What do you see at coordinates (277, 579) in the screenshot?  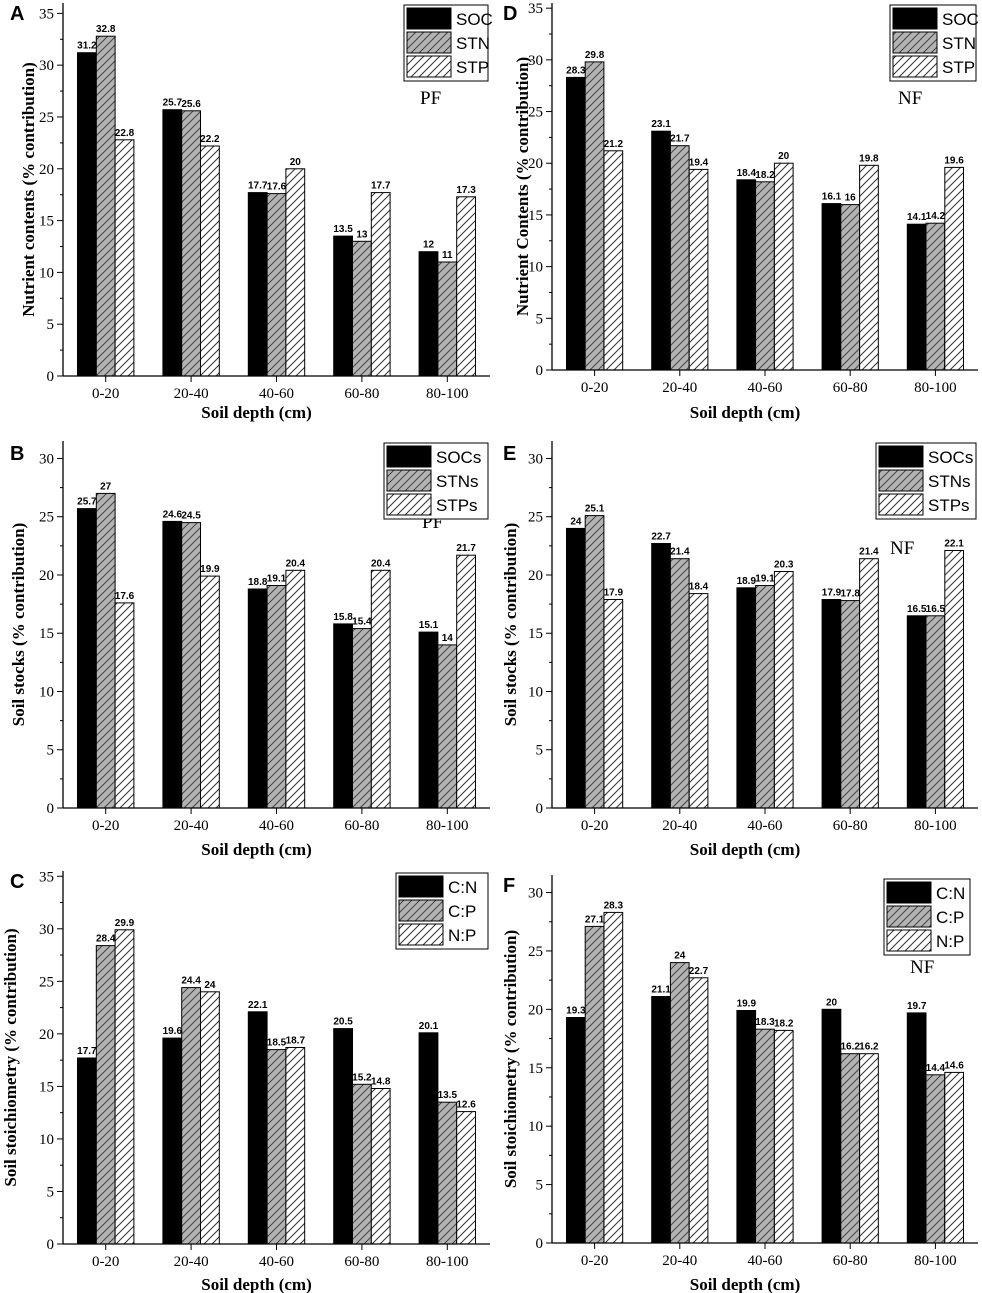 I see `data-label: 19.1` at bounding box center [277, 579].